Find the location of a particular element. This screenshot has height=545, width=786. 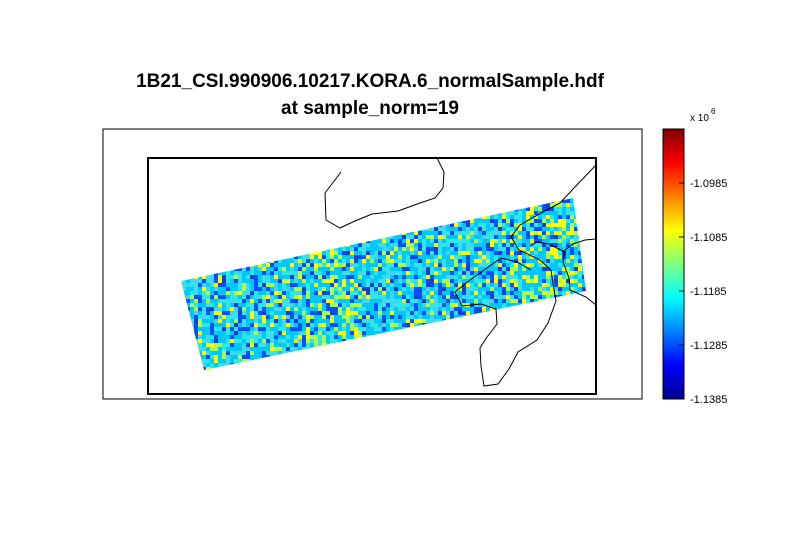

colorbar-exponent-label: x 10 is located at coordinates (699, 118).